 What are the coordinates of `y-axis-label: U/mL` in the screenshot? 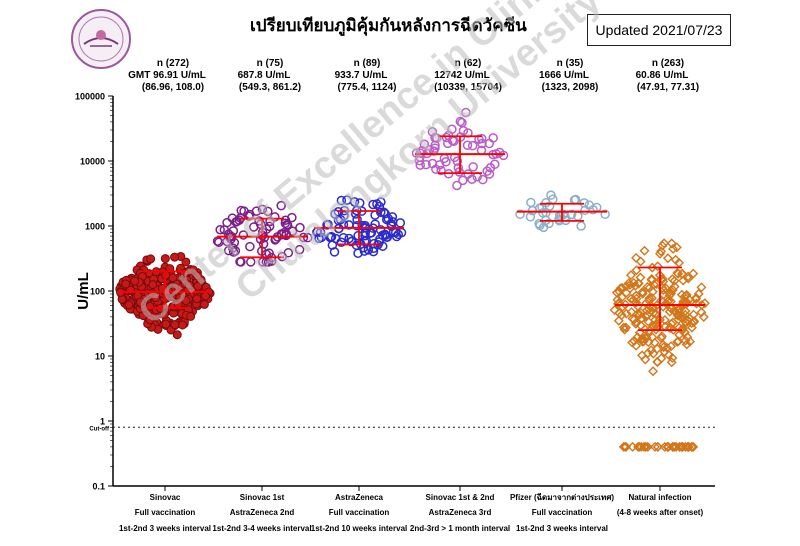 It's located at (83, 291).